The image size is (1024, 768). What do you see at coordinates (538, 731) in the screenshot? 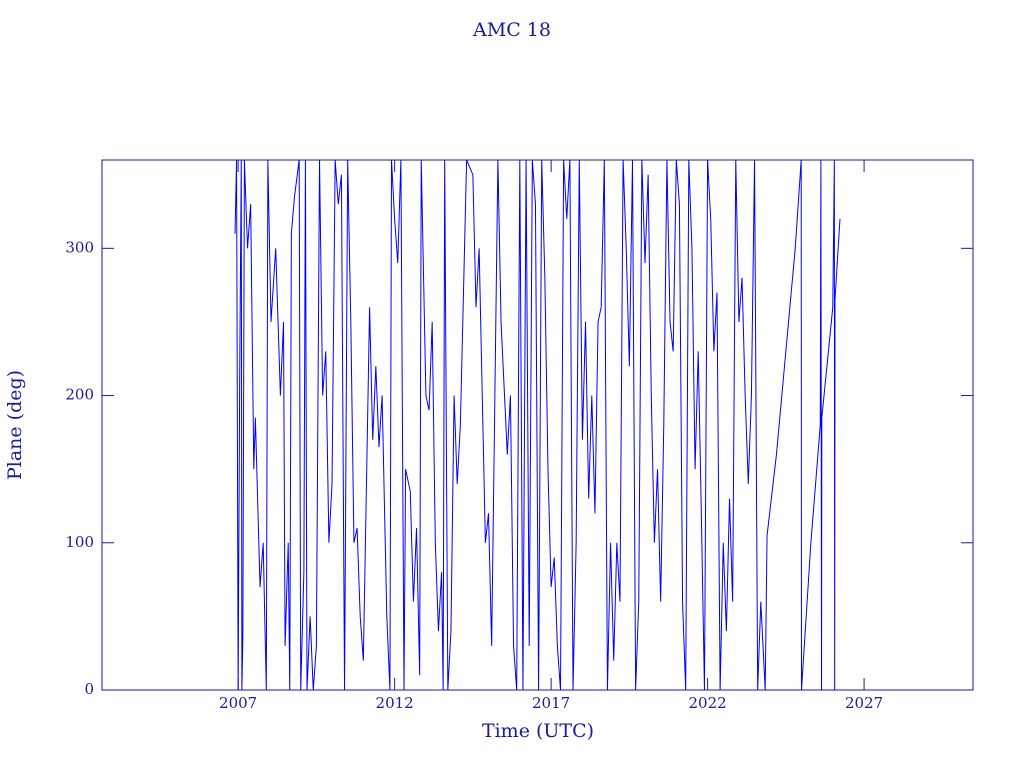
I see `x-axis-label: Time (UTC)` at bounding box center [538, 731].